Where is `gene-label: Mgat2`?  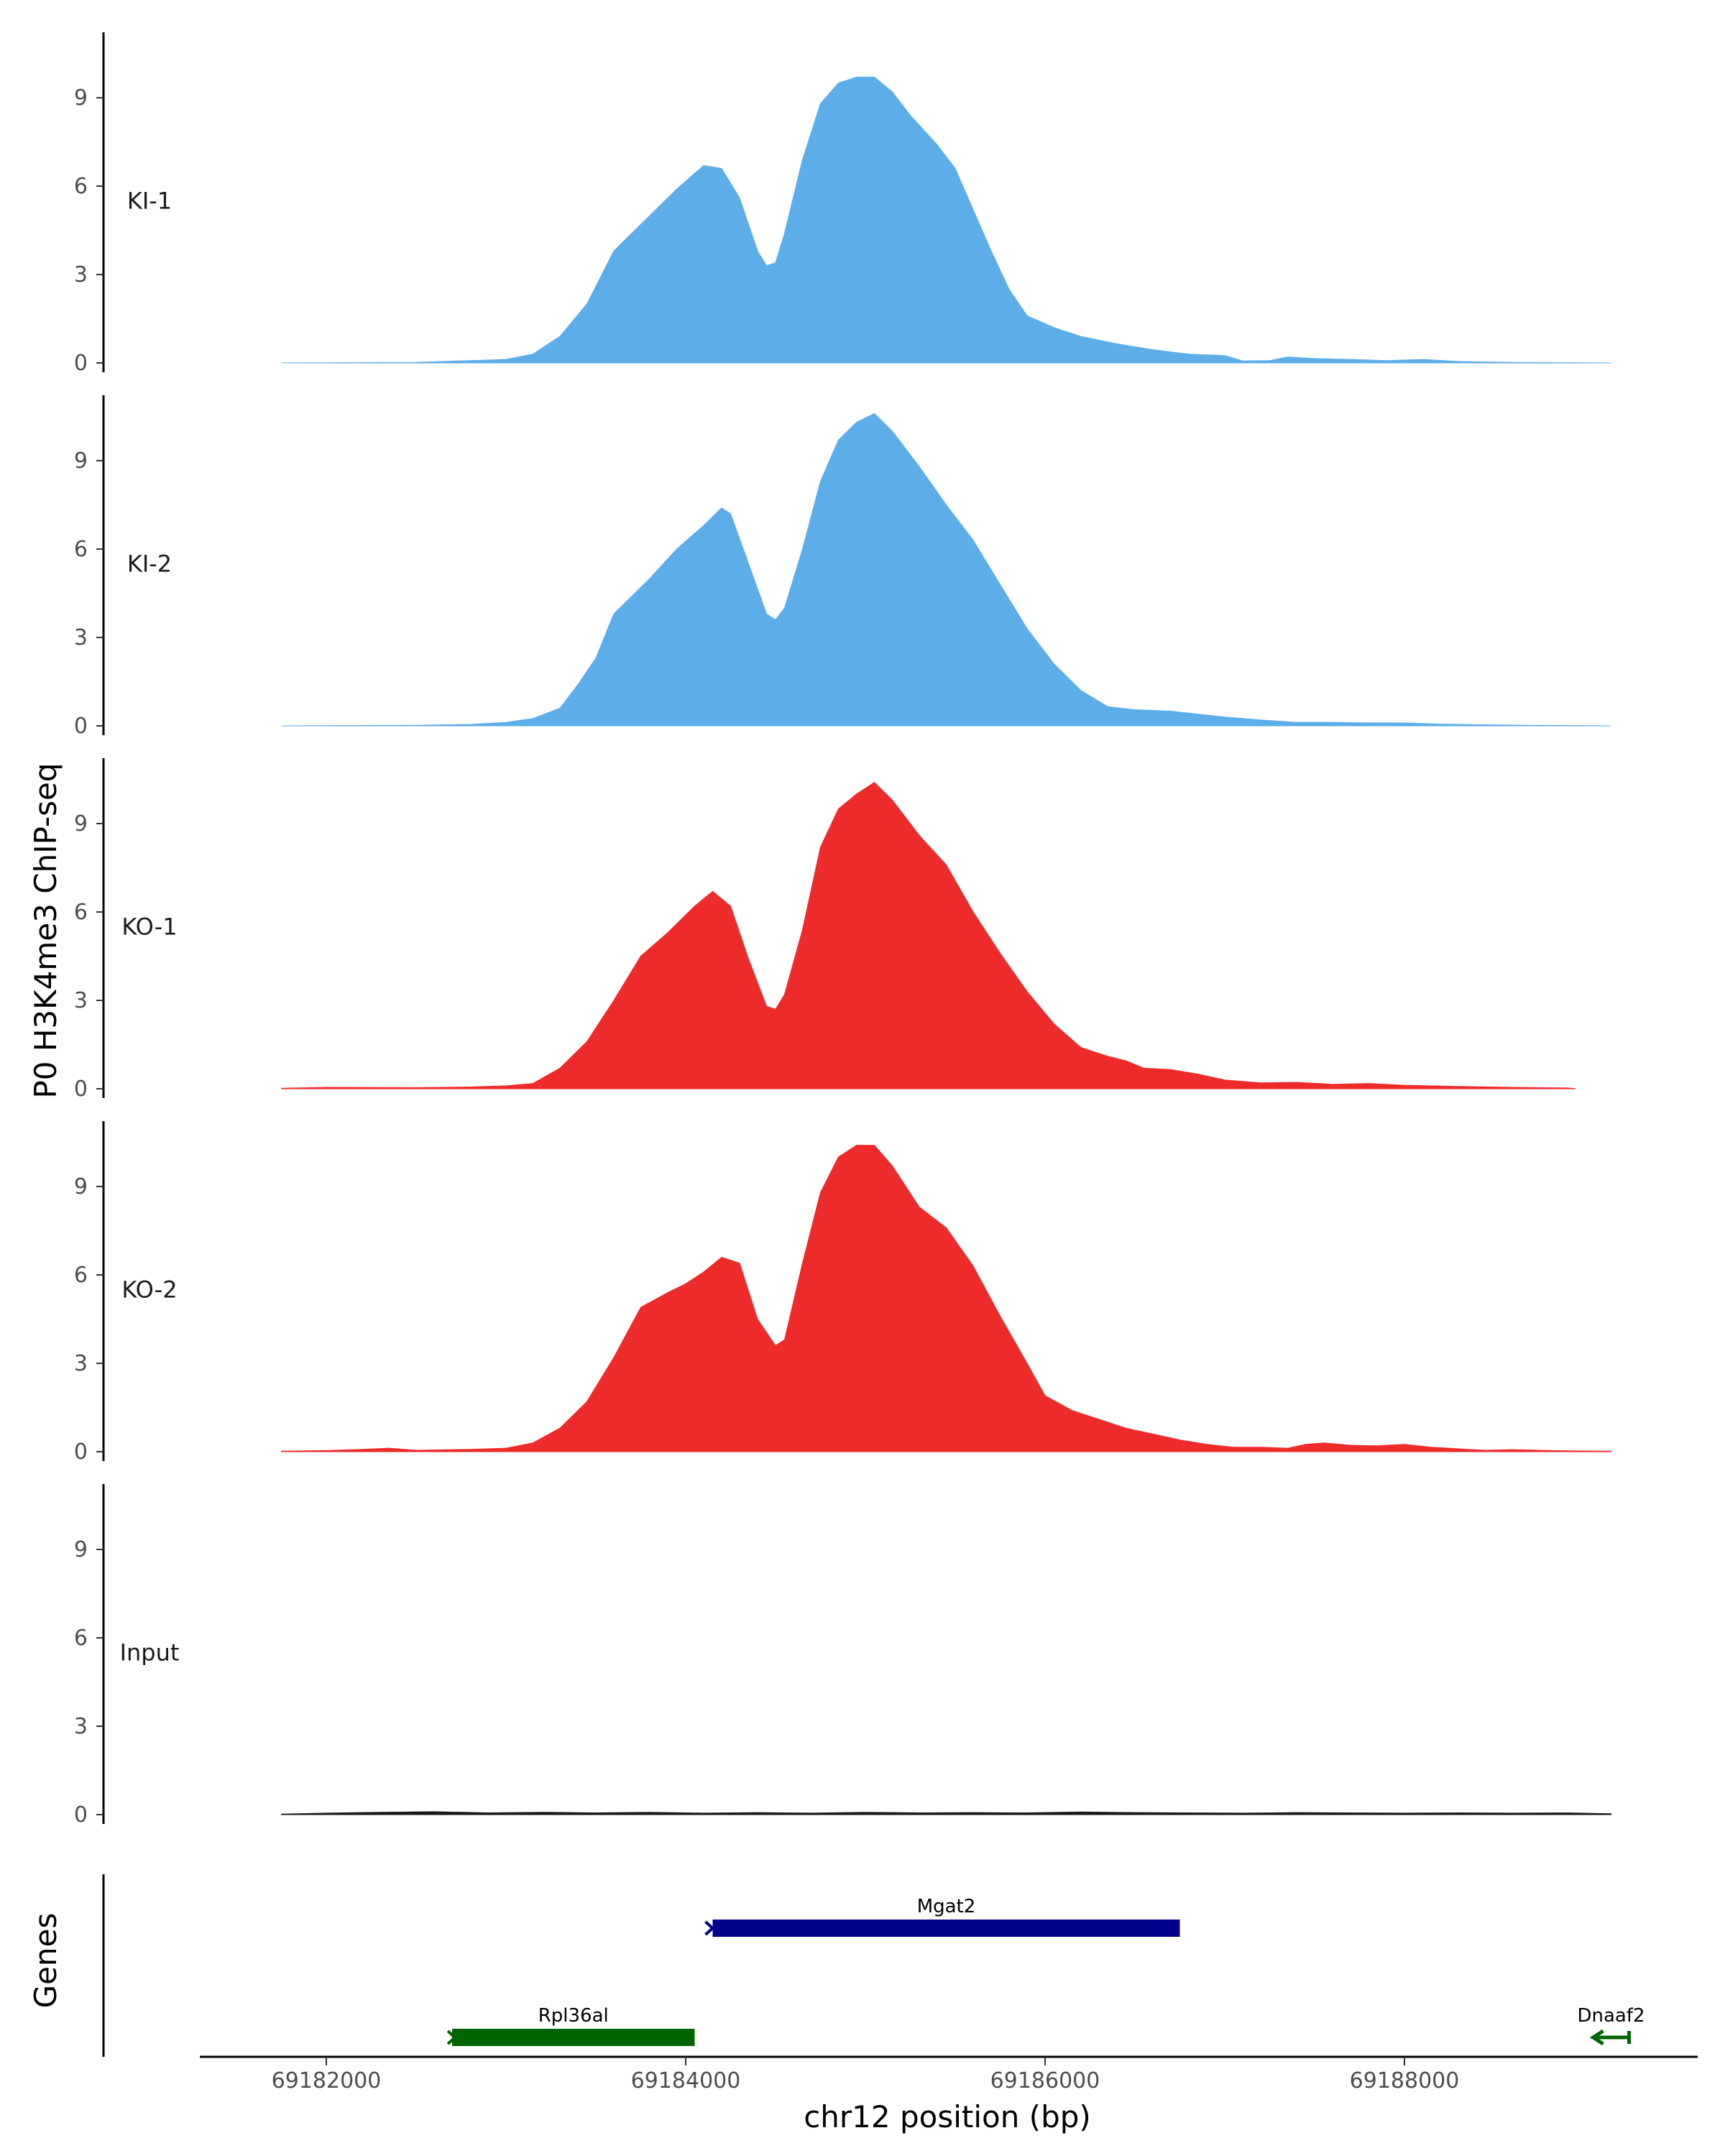 gene-label: Mgat2 is located at coordinates (946, 1906).